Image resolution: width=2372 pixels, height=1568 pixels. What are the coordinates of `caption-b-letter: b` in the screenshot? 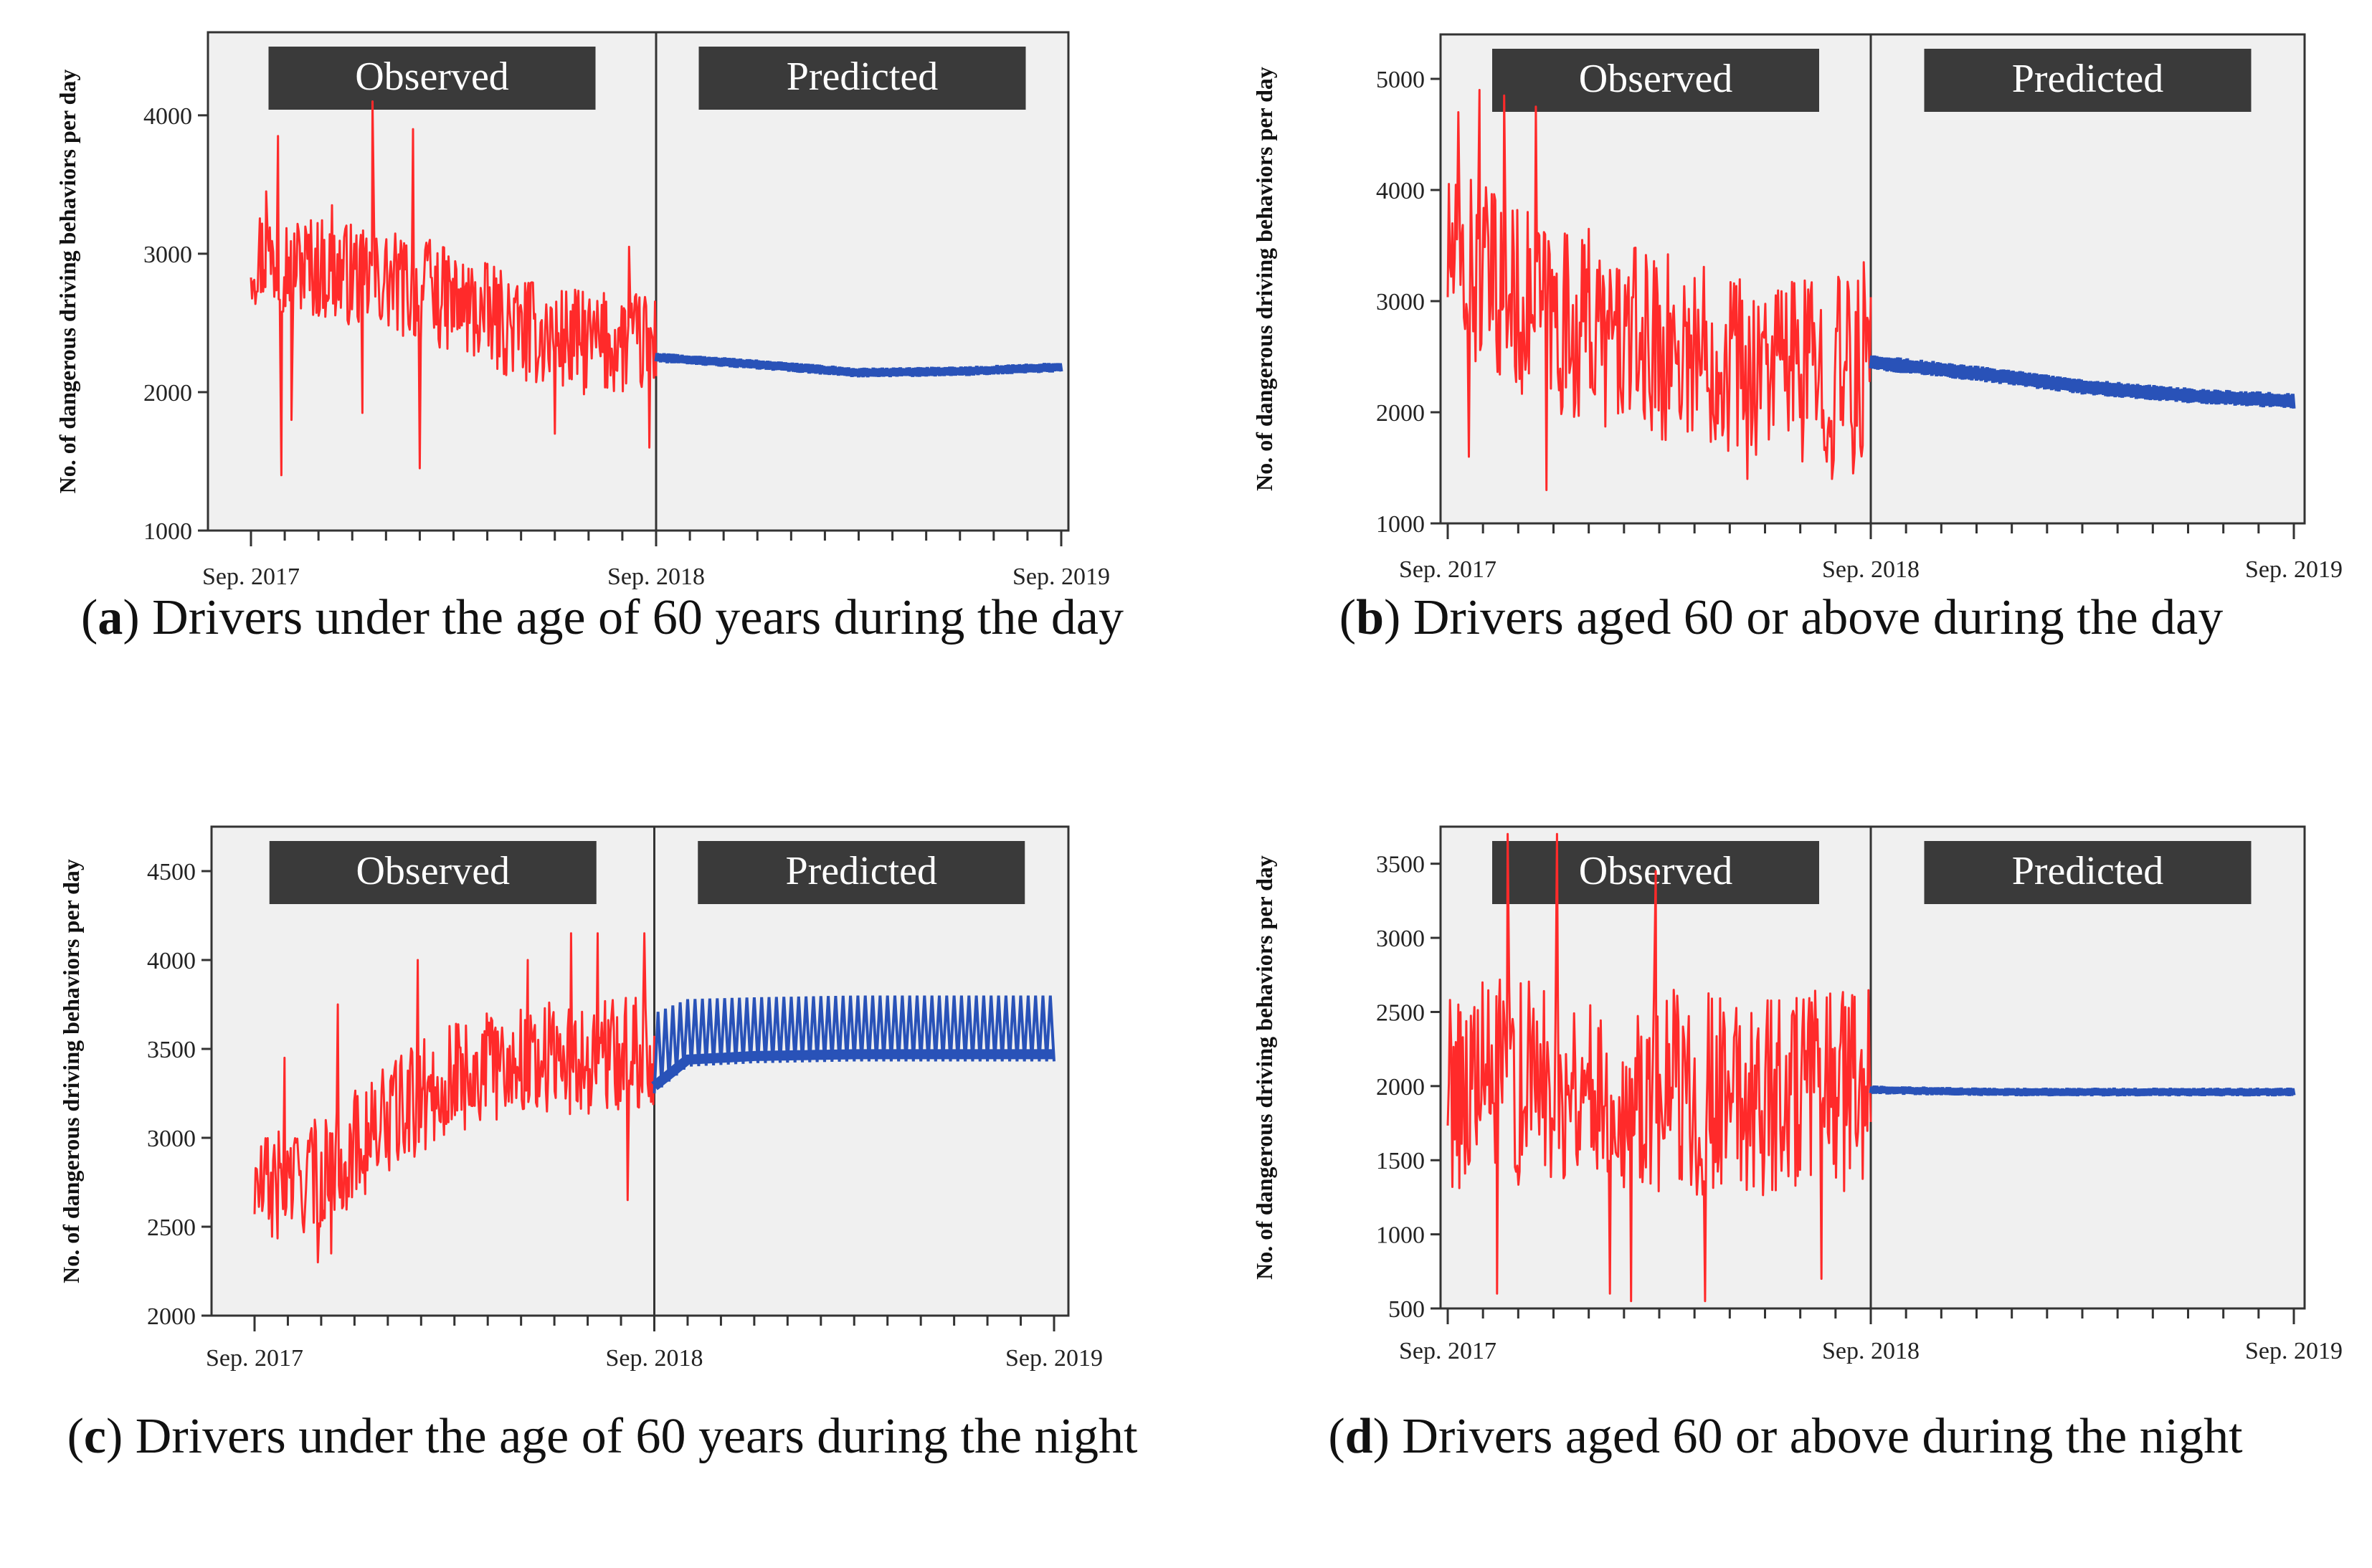 It's located at (1370, 617).